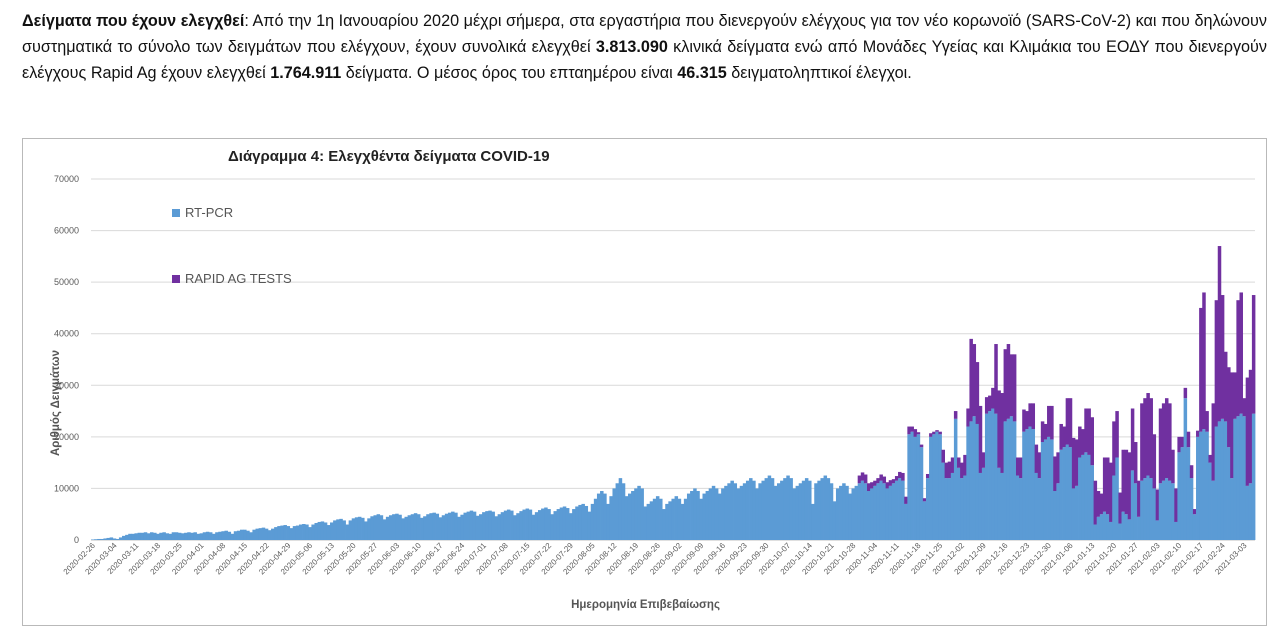 This screenshot has width=1282, height=641. I want to click on summary-text-4: δειγματοληπτικοί έλεγχοι., so click(819, 73).